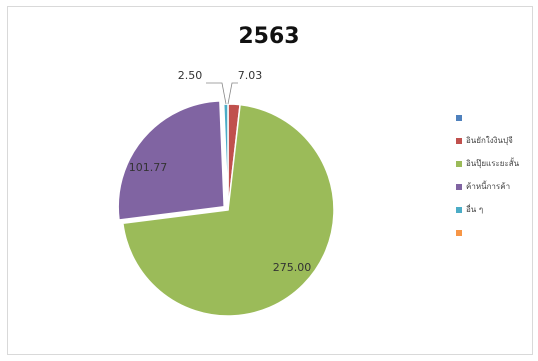  I want to click on legend-item: อินยักใงงินปุจี, so click(496, 140).